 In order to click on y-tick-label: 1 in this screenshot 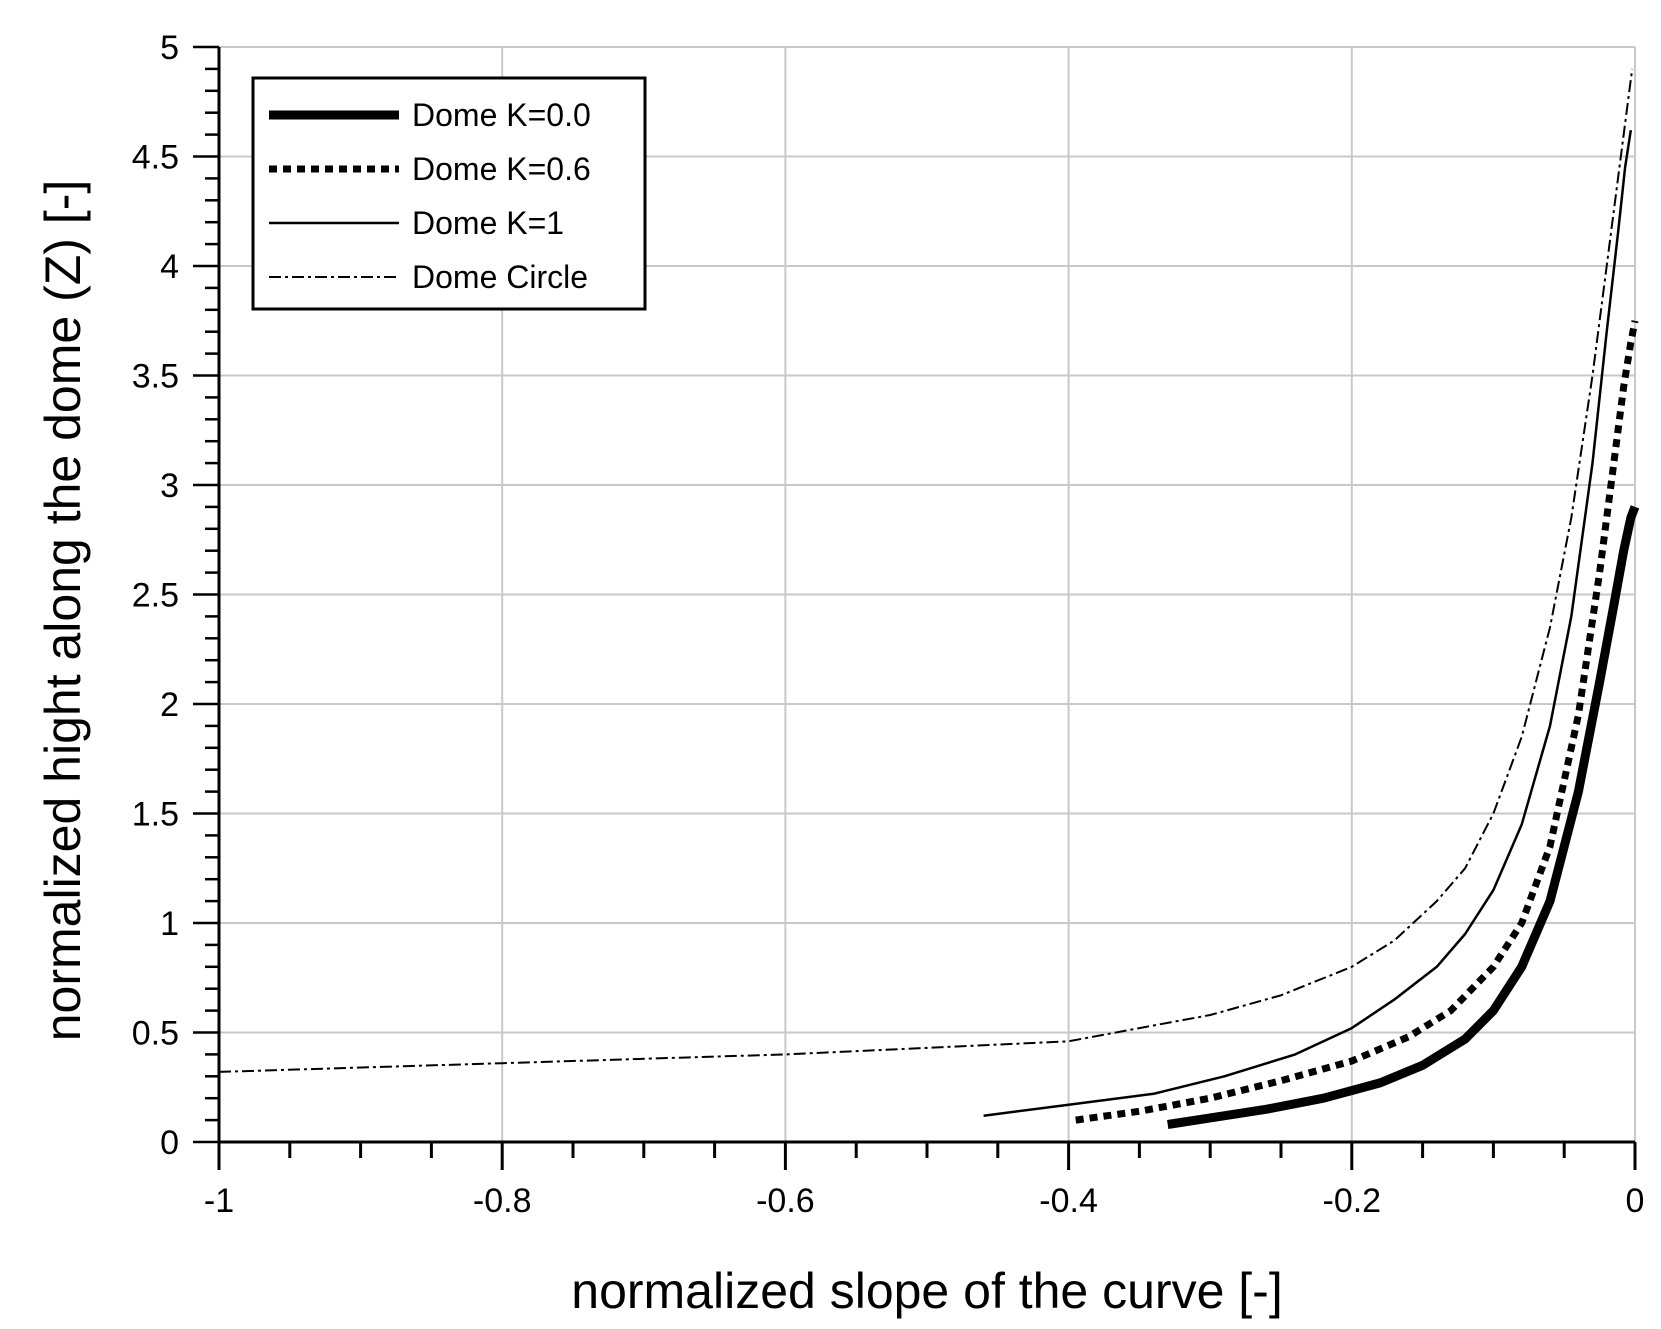, I will do `click(169, 924)`.